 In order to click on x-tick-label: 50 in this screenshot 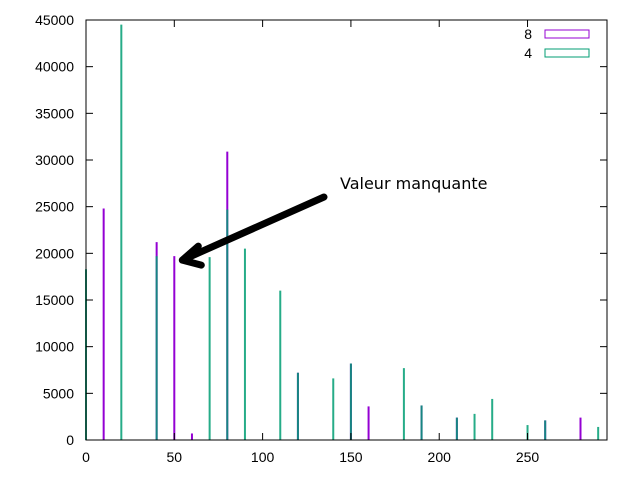, I will do `click(175, 457)`.